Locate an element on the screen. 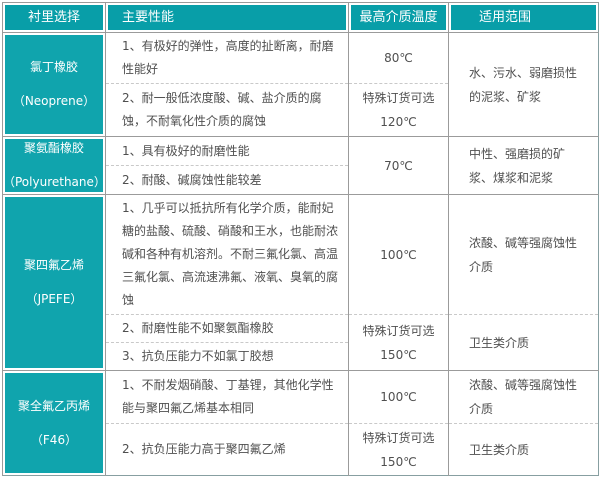  header-performance: 主要性能 is located at coordinates (227, 17).